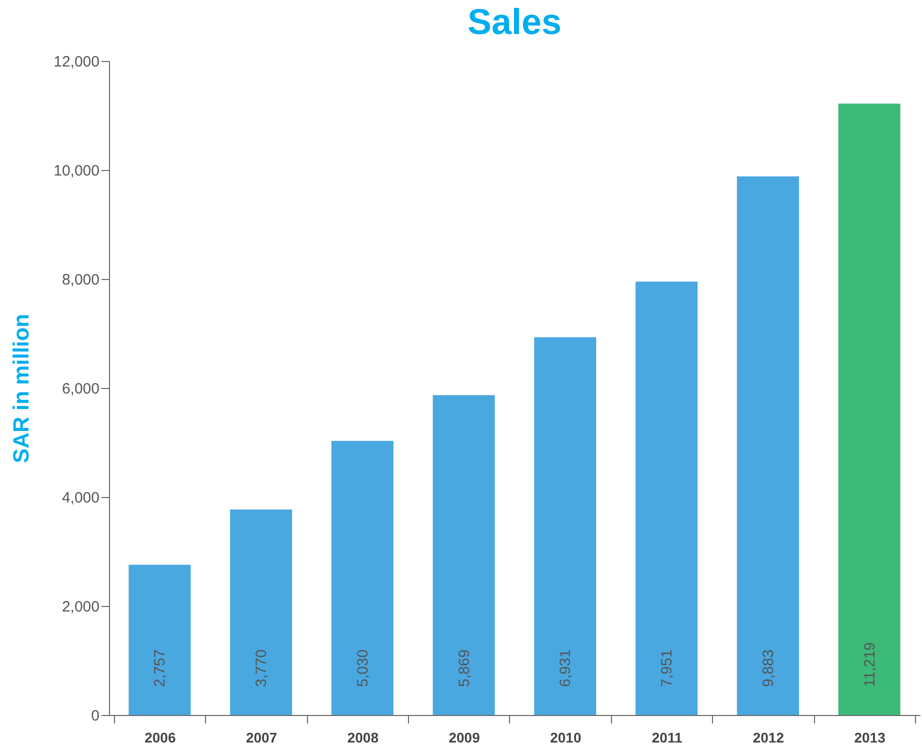 This screenshot has width=922, height=753. What do you see at coordinates (869, 664) in the screenshot?
I see `data-label: 11,219` at bounding box center [869, 664].